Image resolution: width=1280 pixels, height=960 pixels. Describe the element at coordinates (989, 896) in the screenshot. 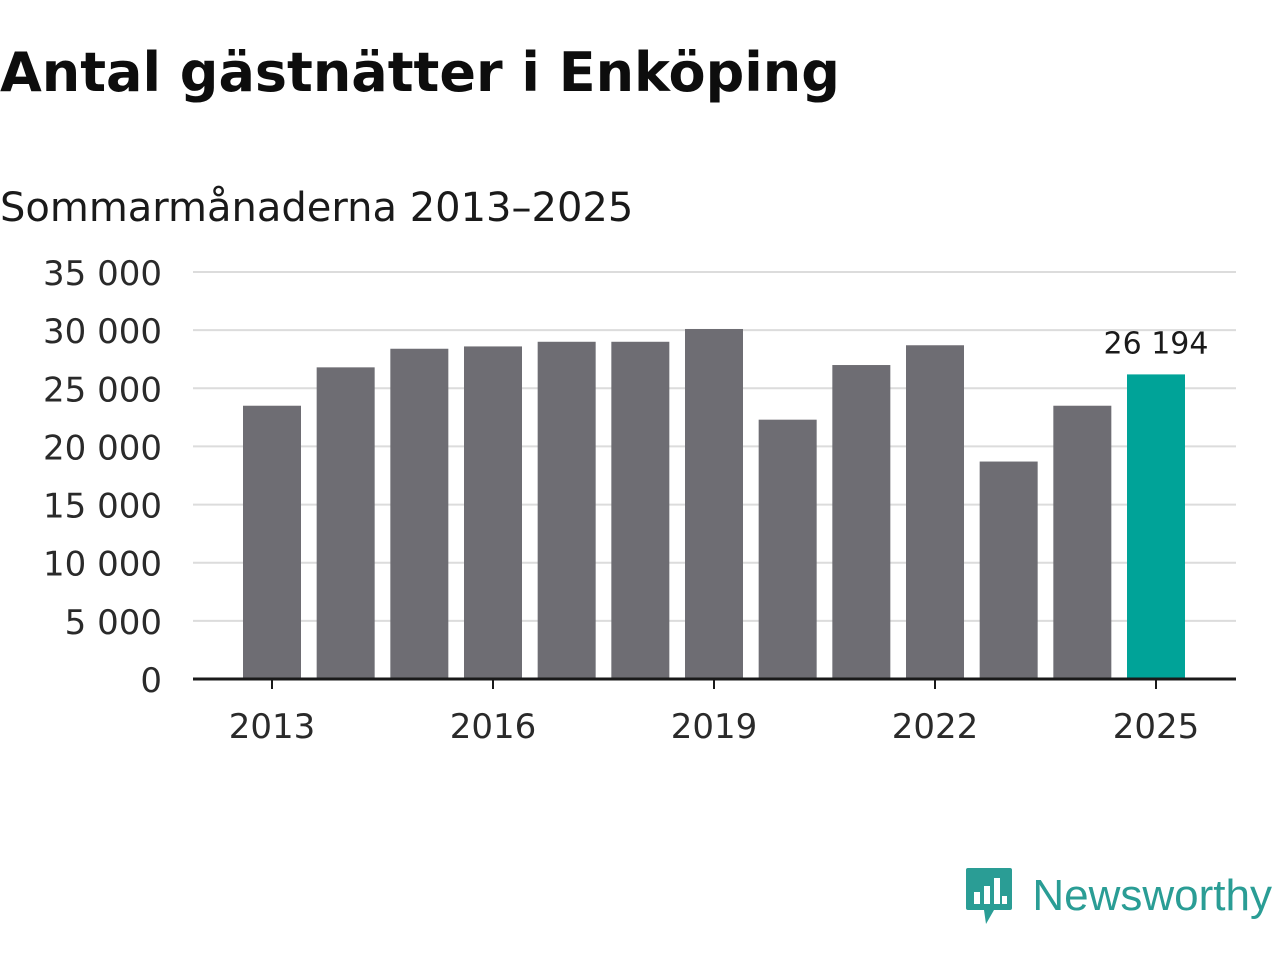

I see `newsworthy-logo-icon` at that location.